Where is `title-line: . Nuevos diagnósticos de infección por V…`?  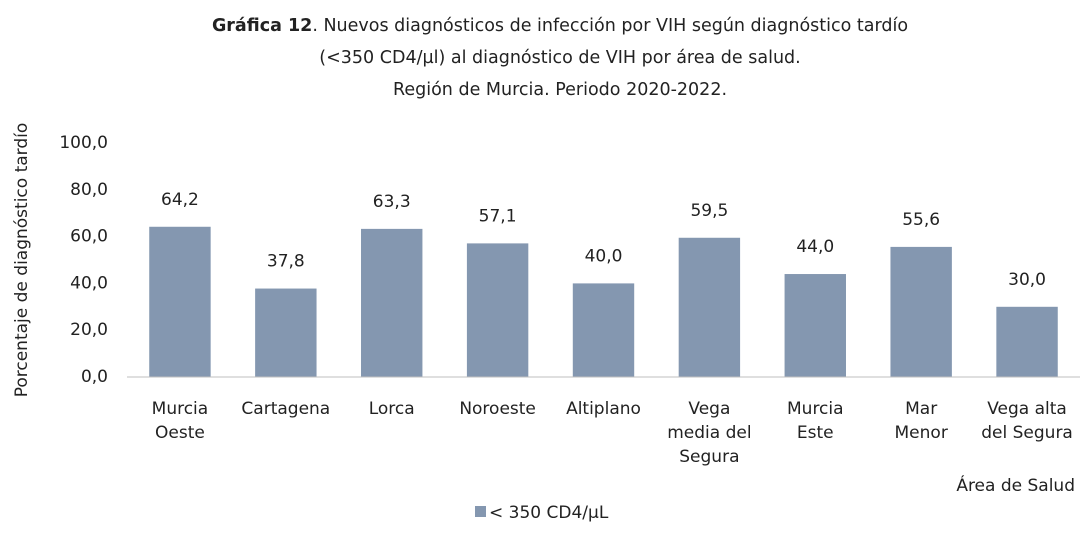
title-line: . Nuevos diagnósticos de infección por V… is located at coordinates (610, 26).